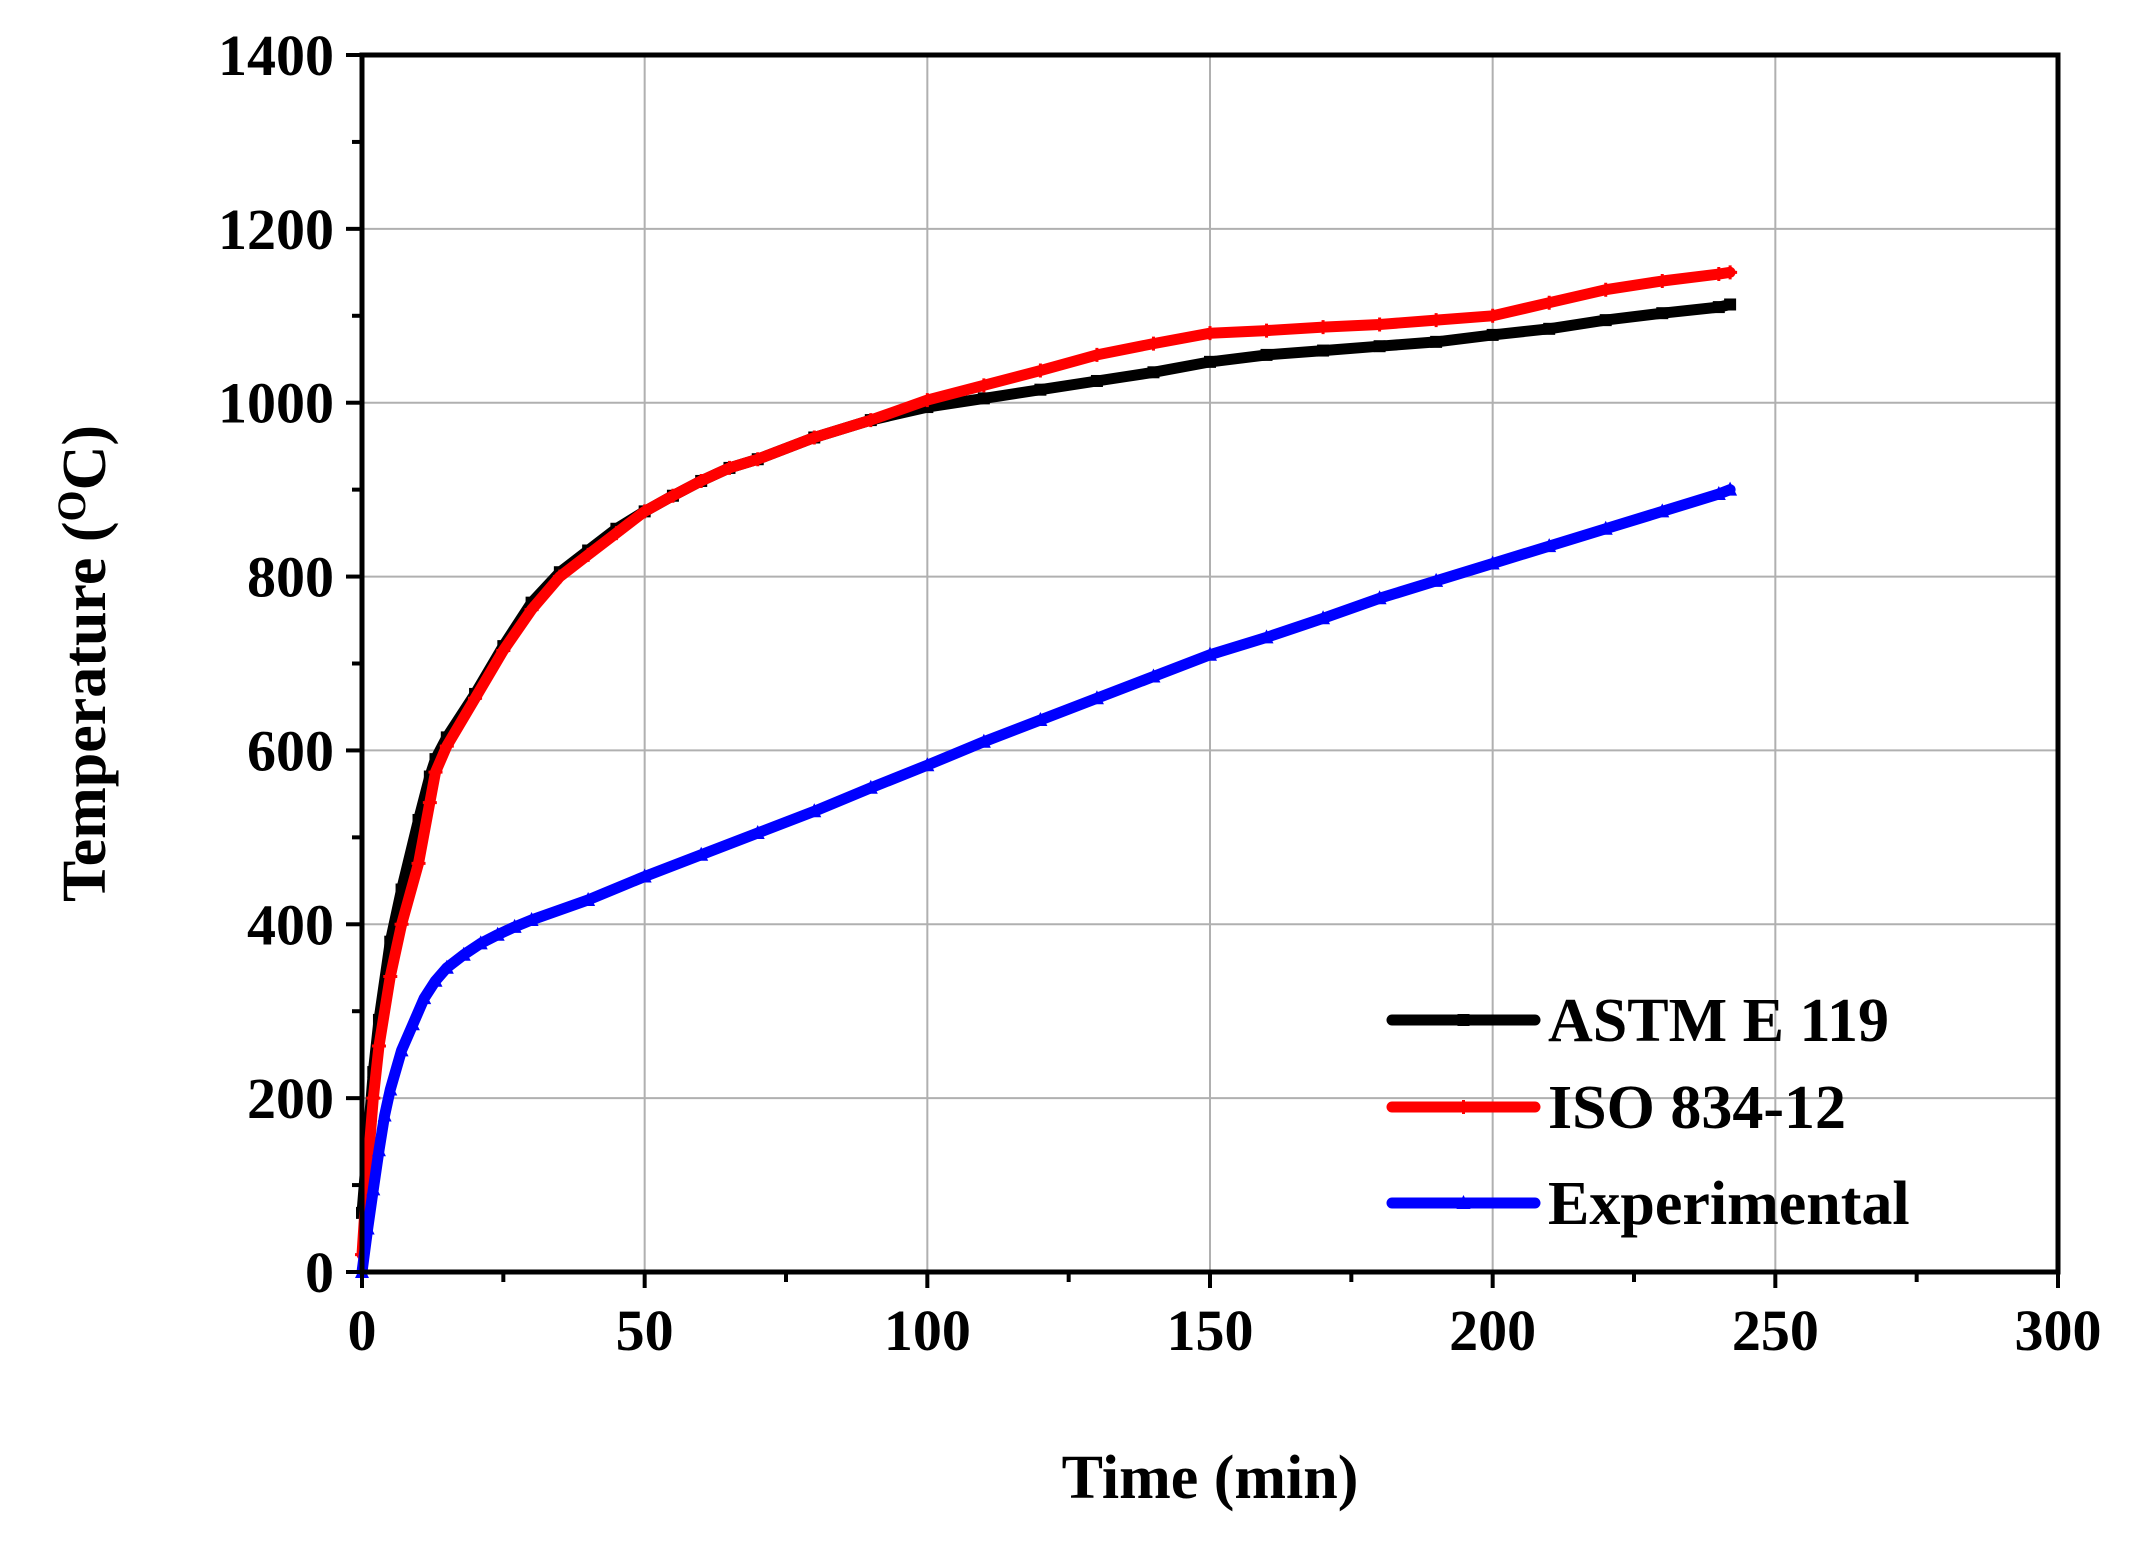  I want to click on x-tick-label: 50, so click(645, 1330).